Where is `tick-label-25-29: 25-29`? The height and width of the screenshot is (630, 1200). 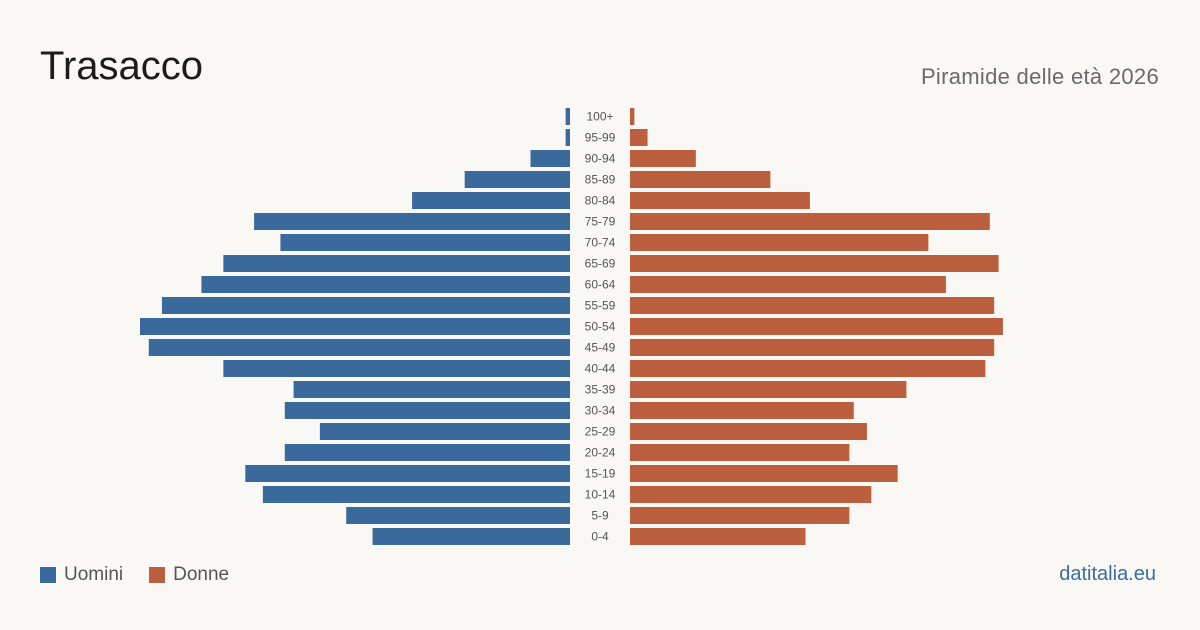
tick-label-25-29: 25-29 is located at coordinates (600, 432).